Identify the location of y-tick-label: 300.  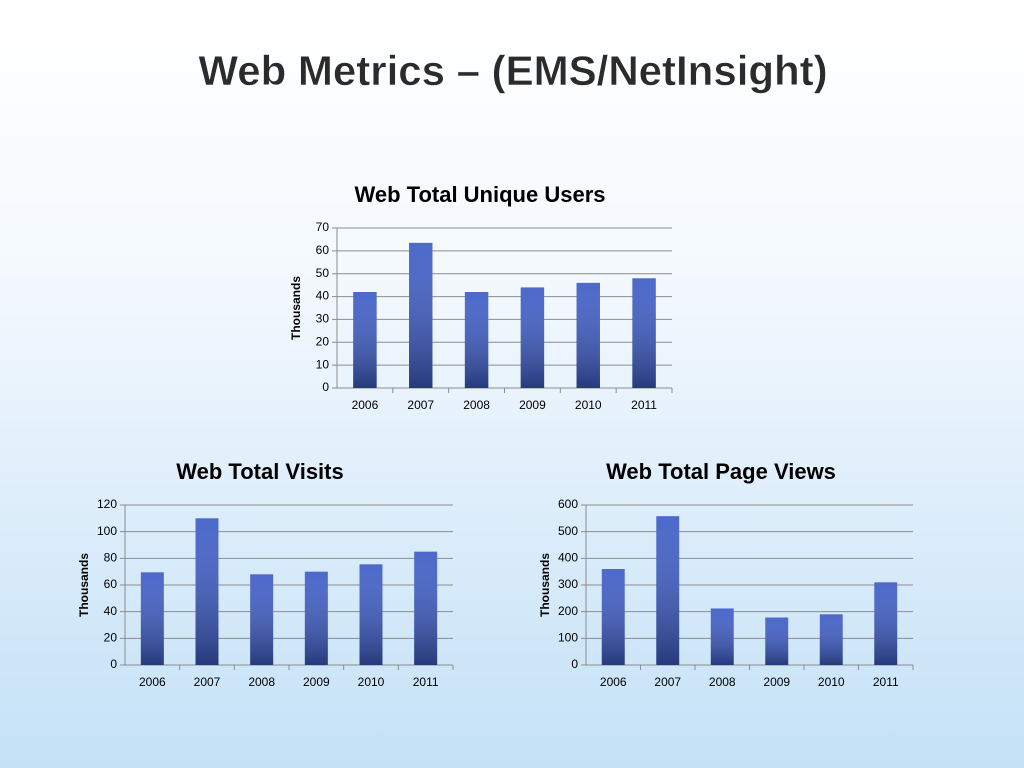
(568, 584).